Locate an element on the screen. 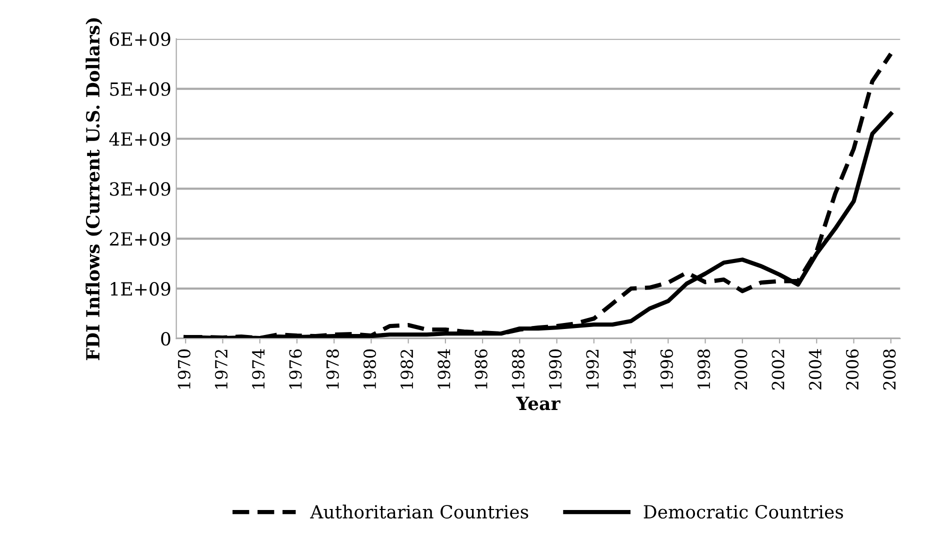  y-tick-label: 4E+09 is located at coordinates (139, 139).